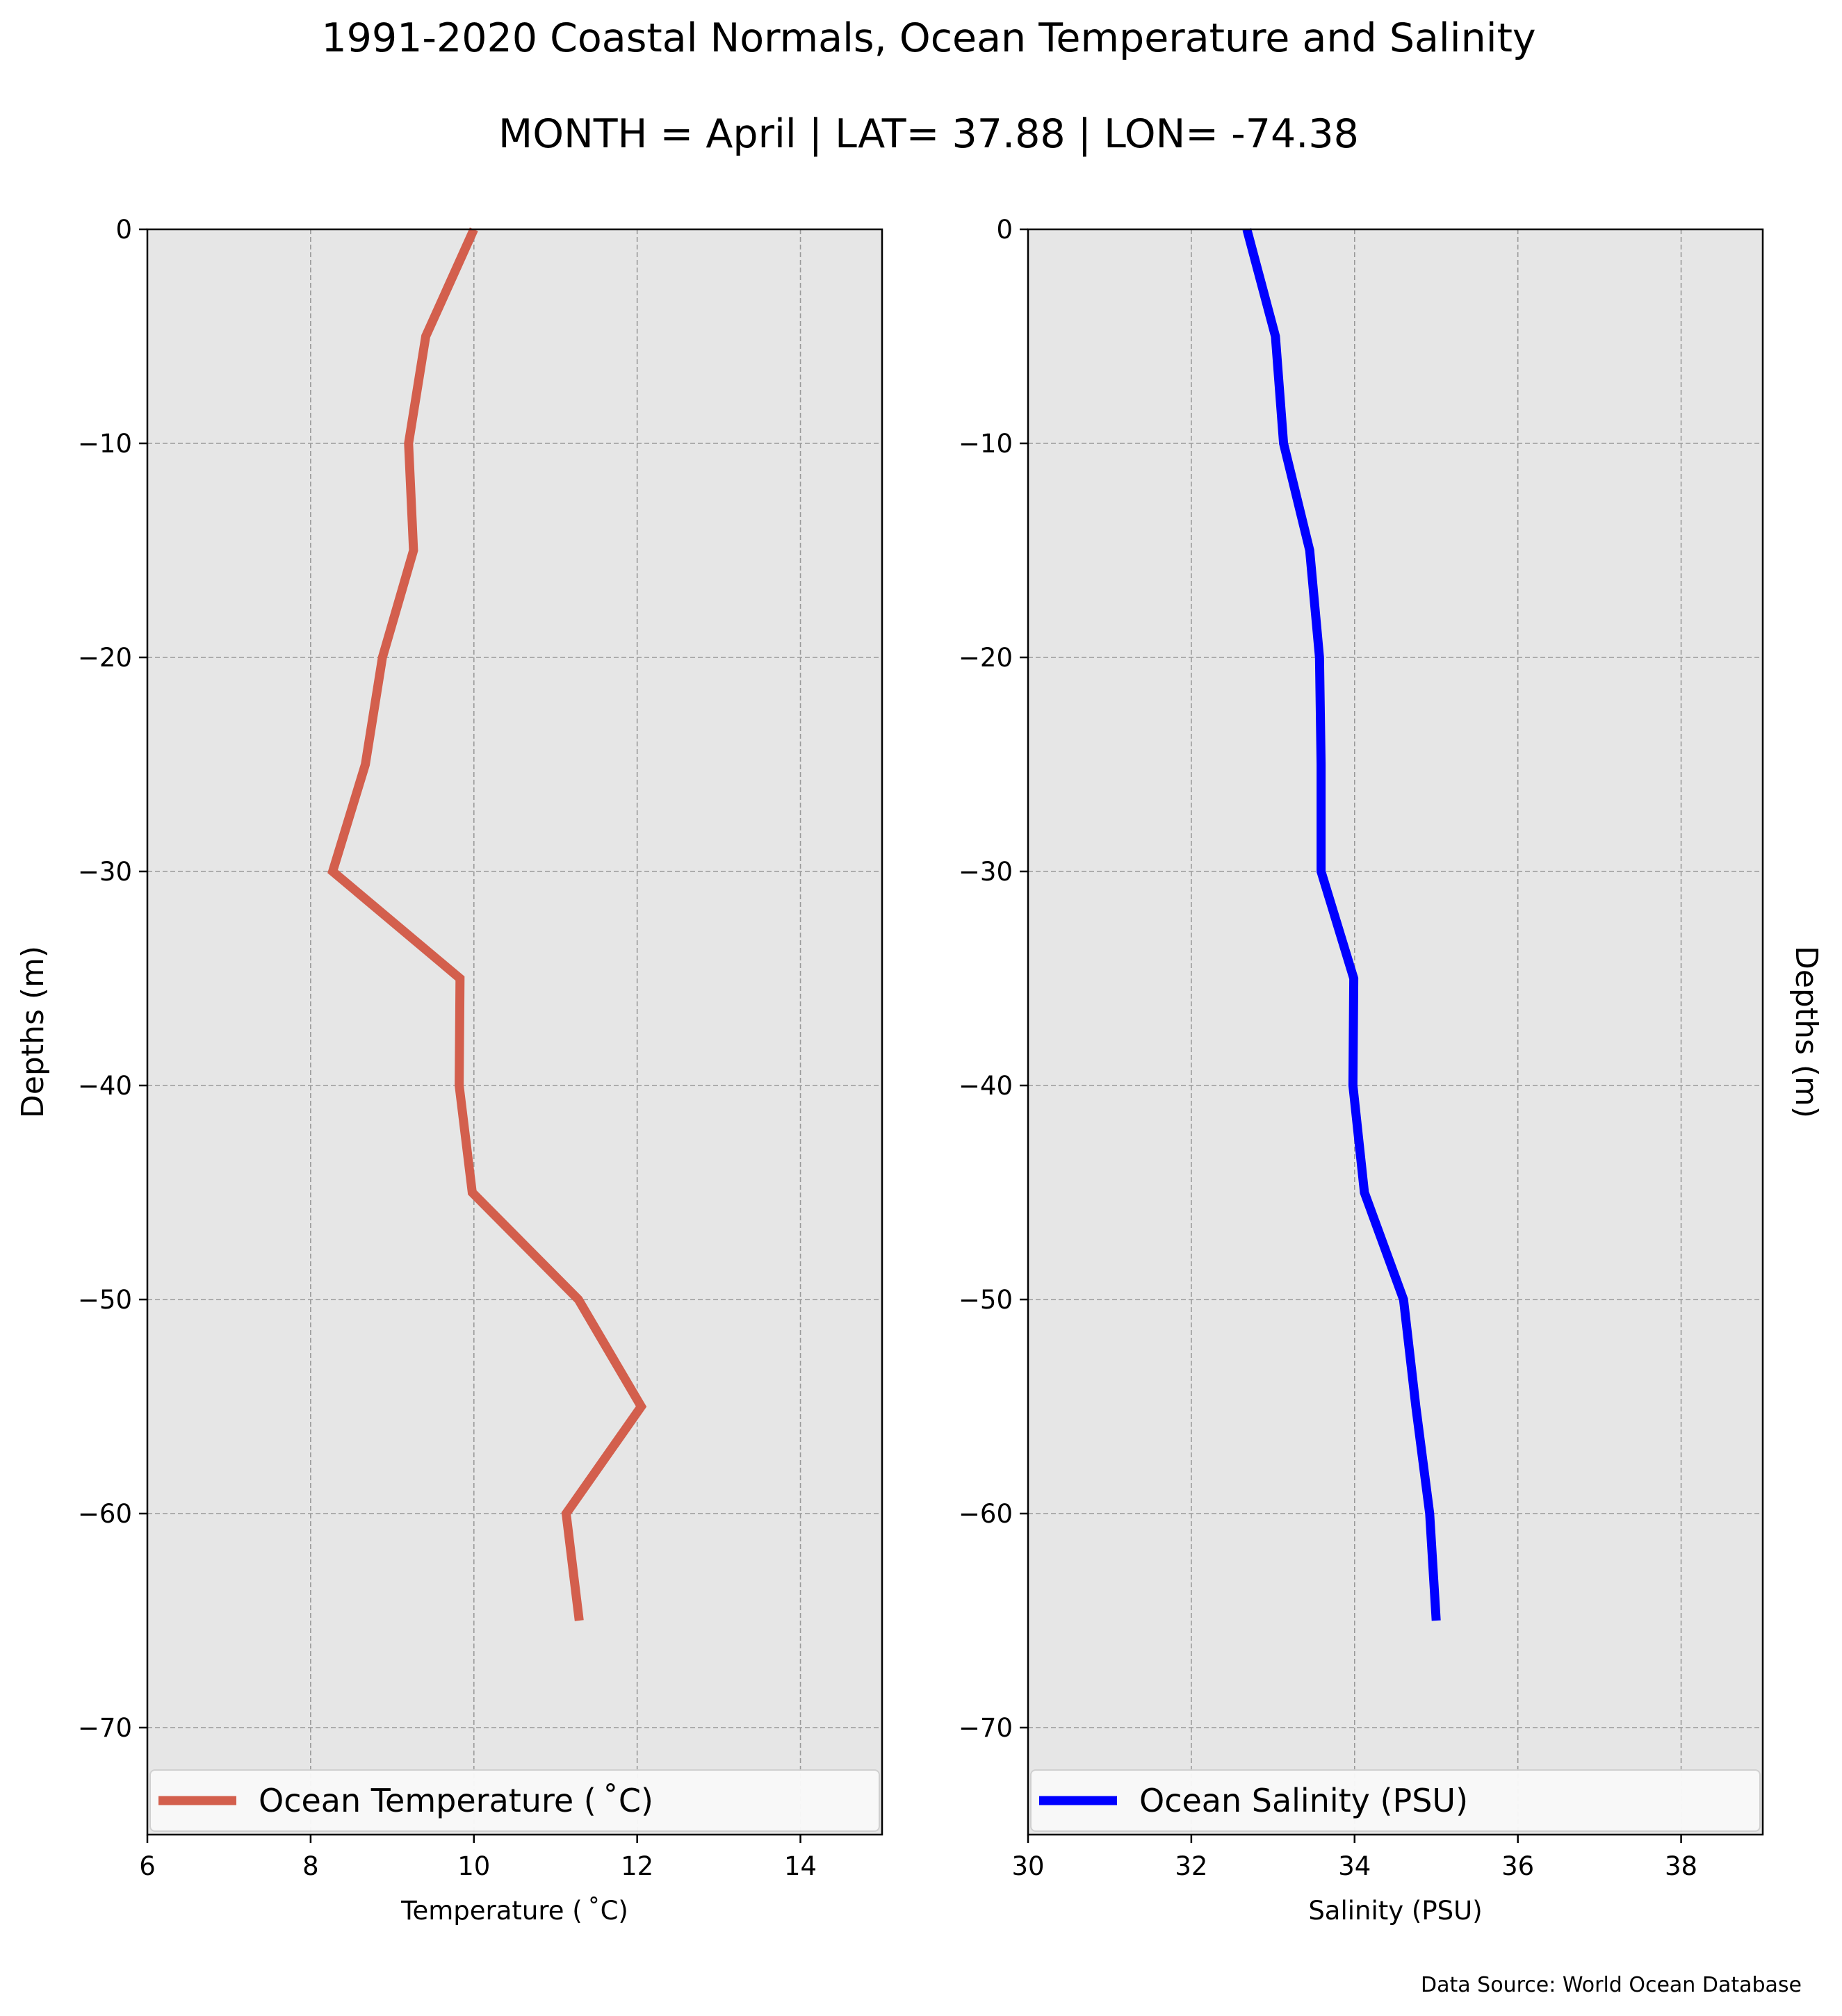 This screenshot has width=1842, height=2016. I want to click on x-tick-label: 6, so click(147, 1866).